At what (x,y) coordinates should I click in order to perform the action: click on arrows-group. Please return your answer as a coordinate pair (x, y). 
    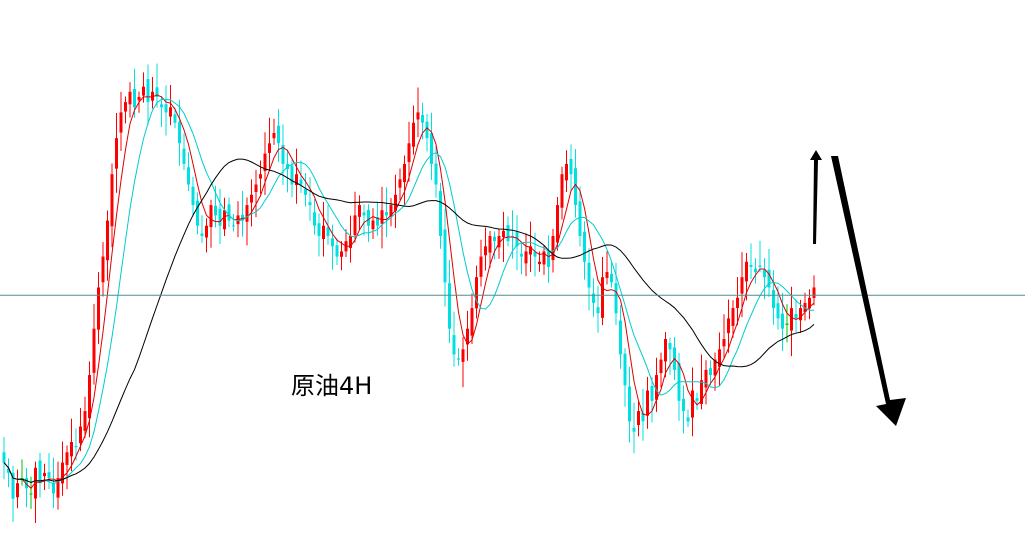
    Looking at the image, I should click on (858, 288).